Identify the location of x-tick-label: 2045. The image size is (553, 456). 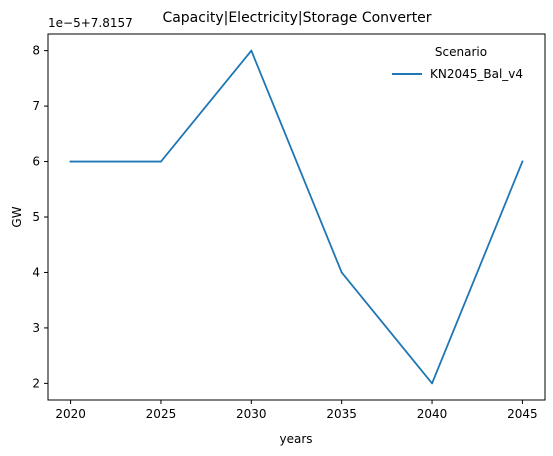
(522, 414).